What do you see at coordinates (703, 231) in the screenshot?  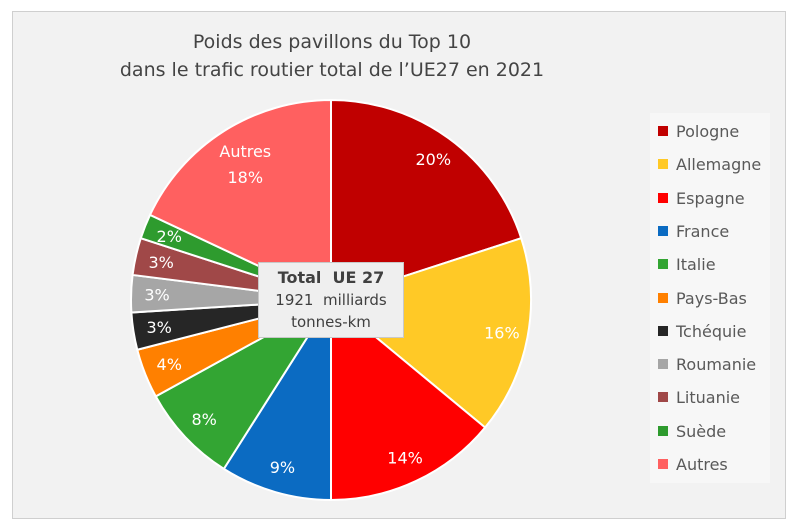 I see `legend-label: France` at bounding box center [703, 231].